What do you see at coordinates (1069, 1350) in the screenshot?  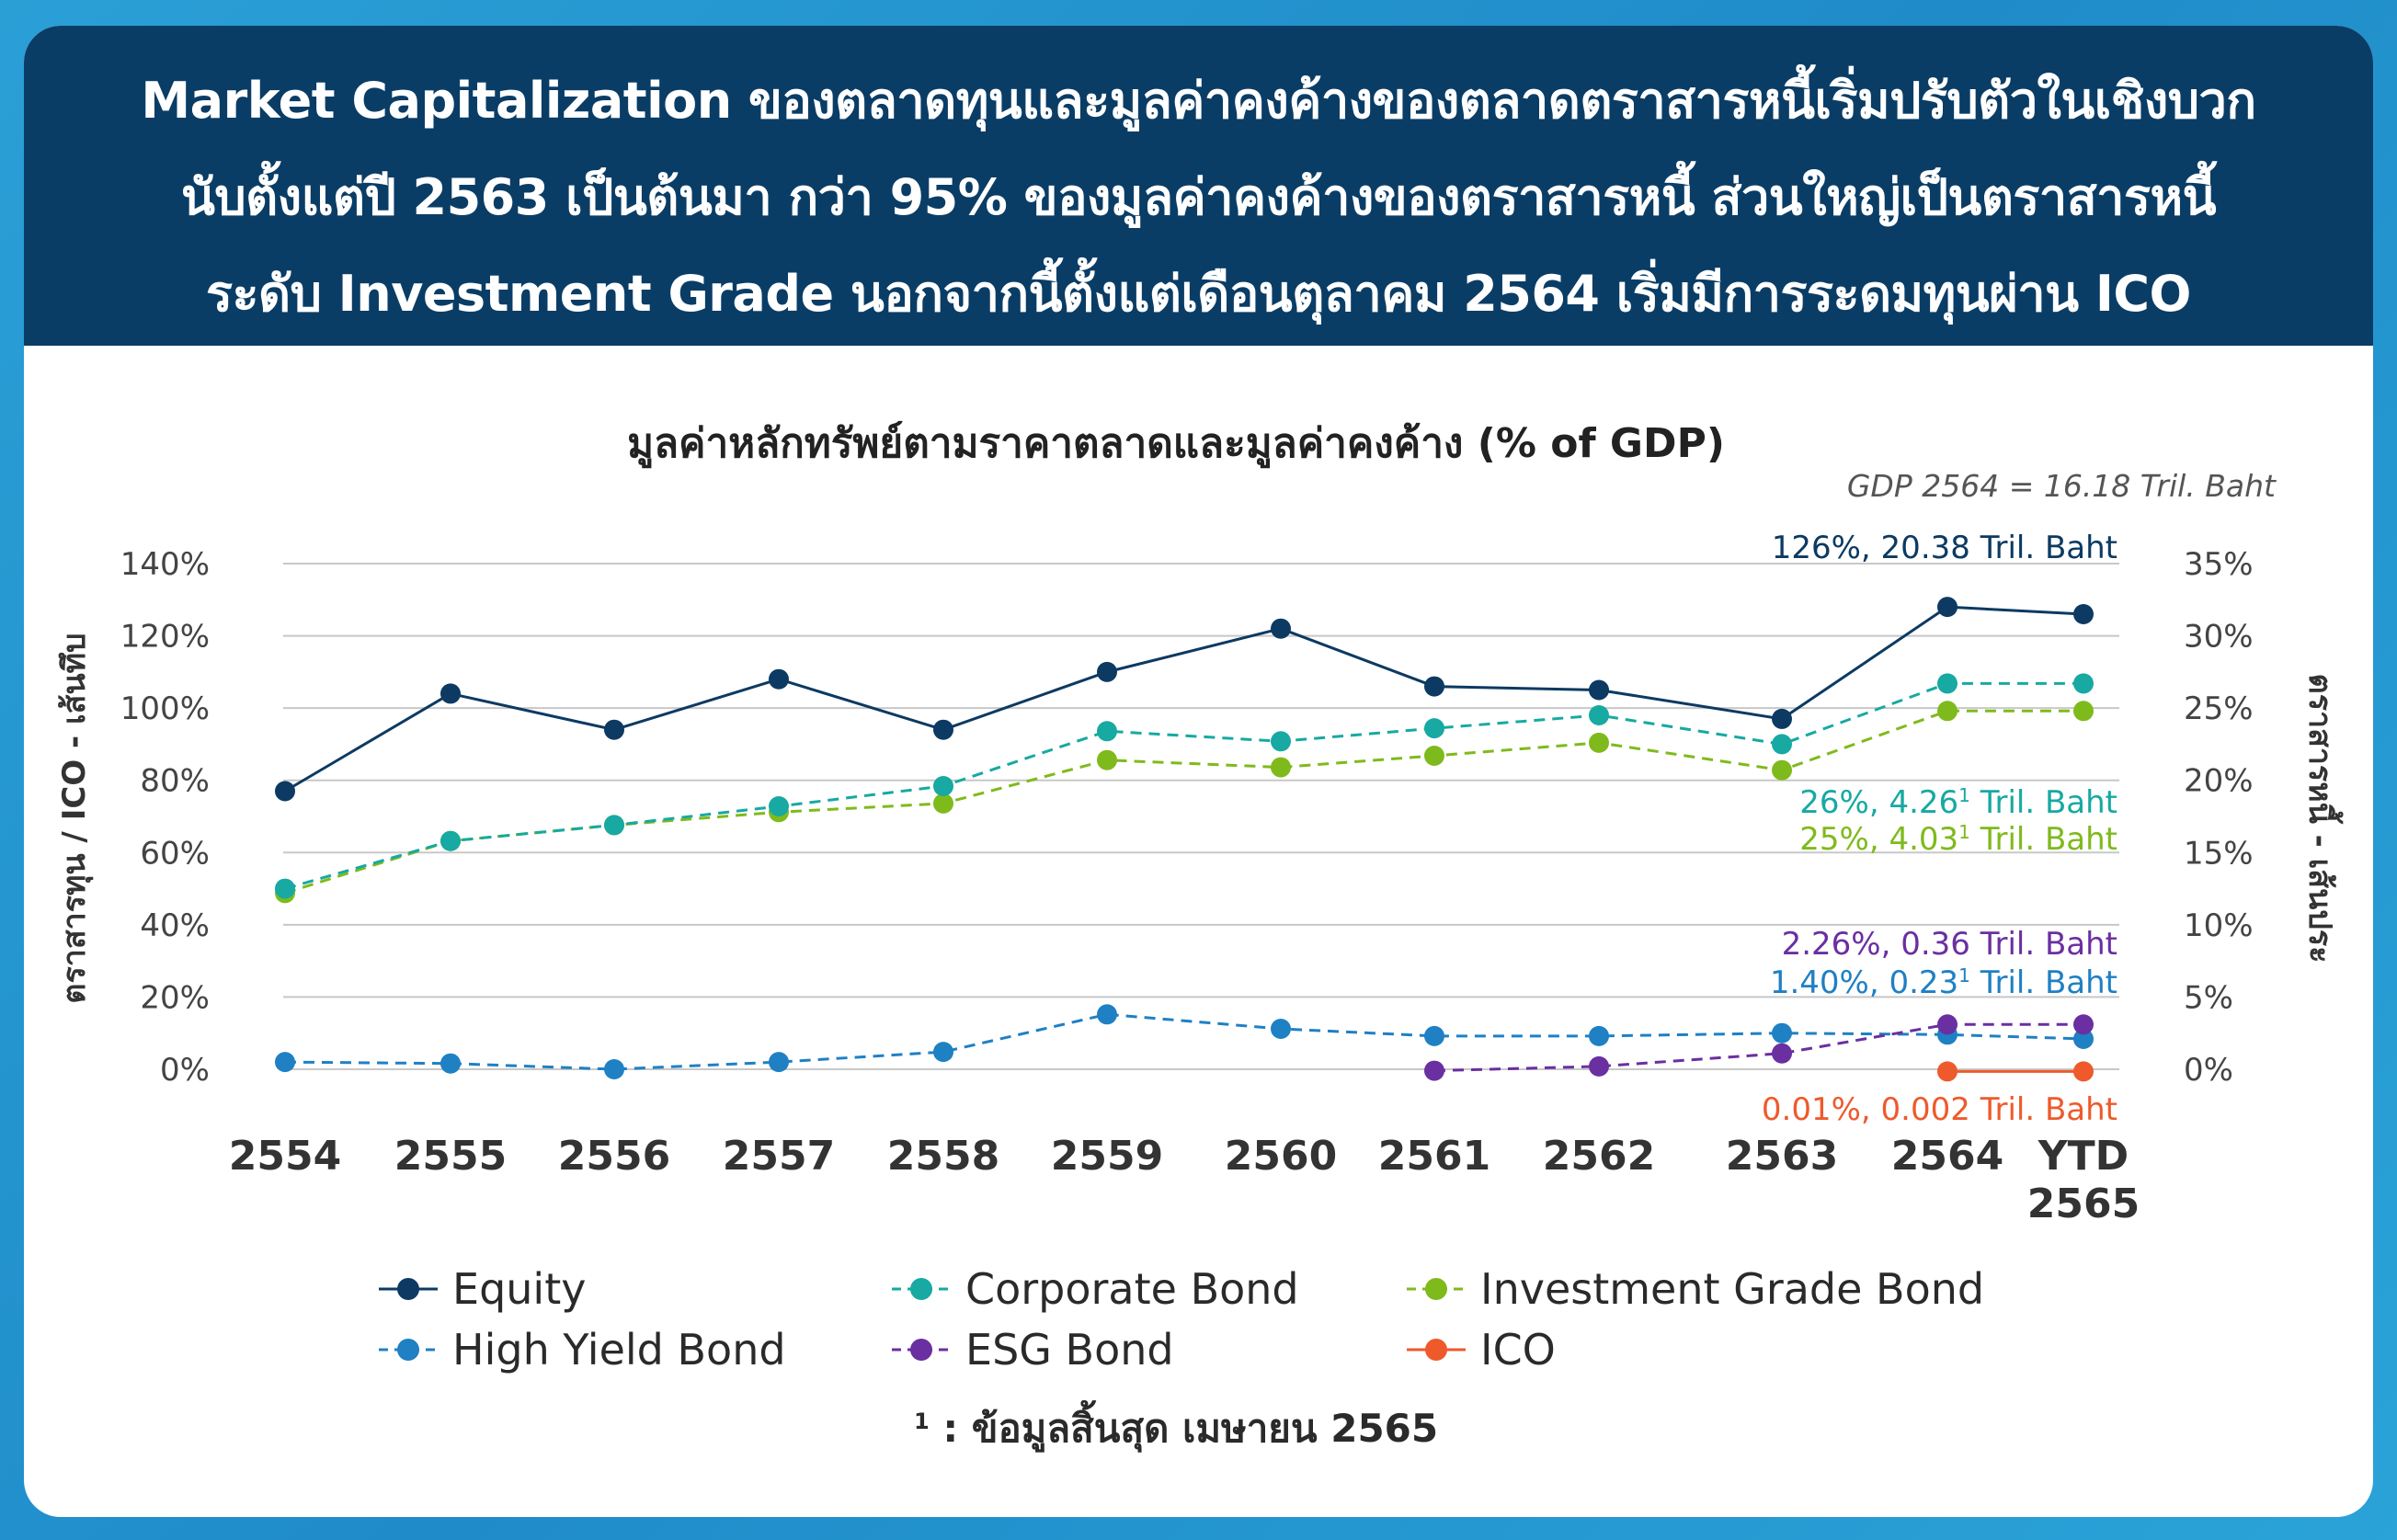 I see `legend-label: ESG Bond` at bounding box center [1069, 1350].